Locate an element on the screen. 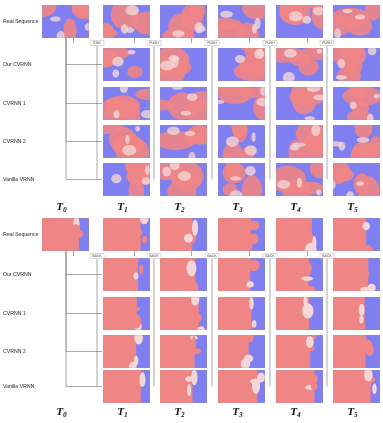  time-index: 0 is located at coordinates (65, 210).